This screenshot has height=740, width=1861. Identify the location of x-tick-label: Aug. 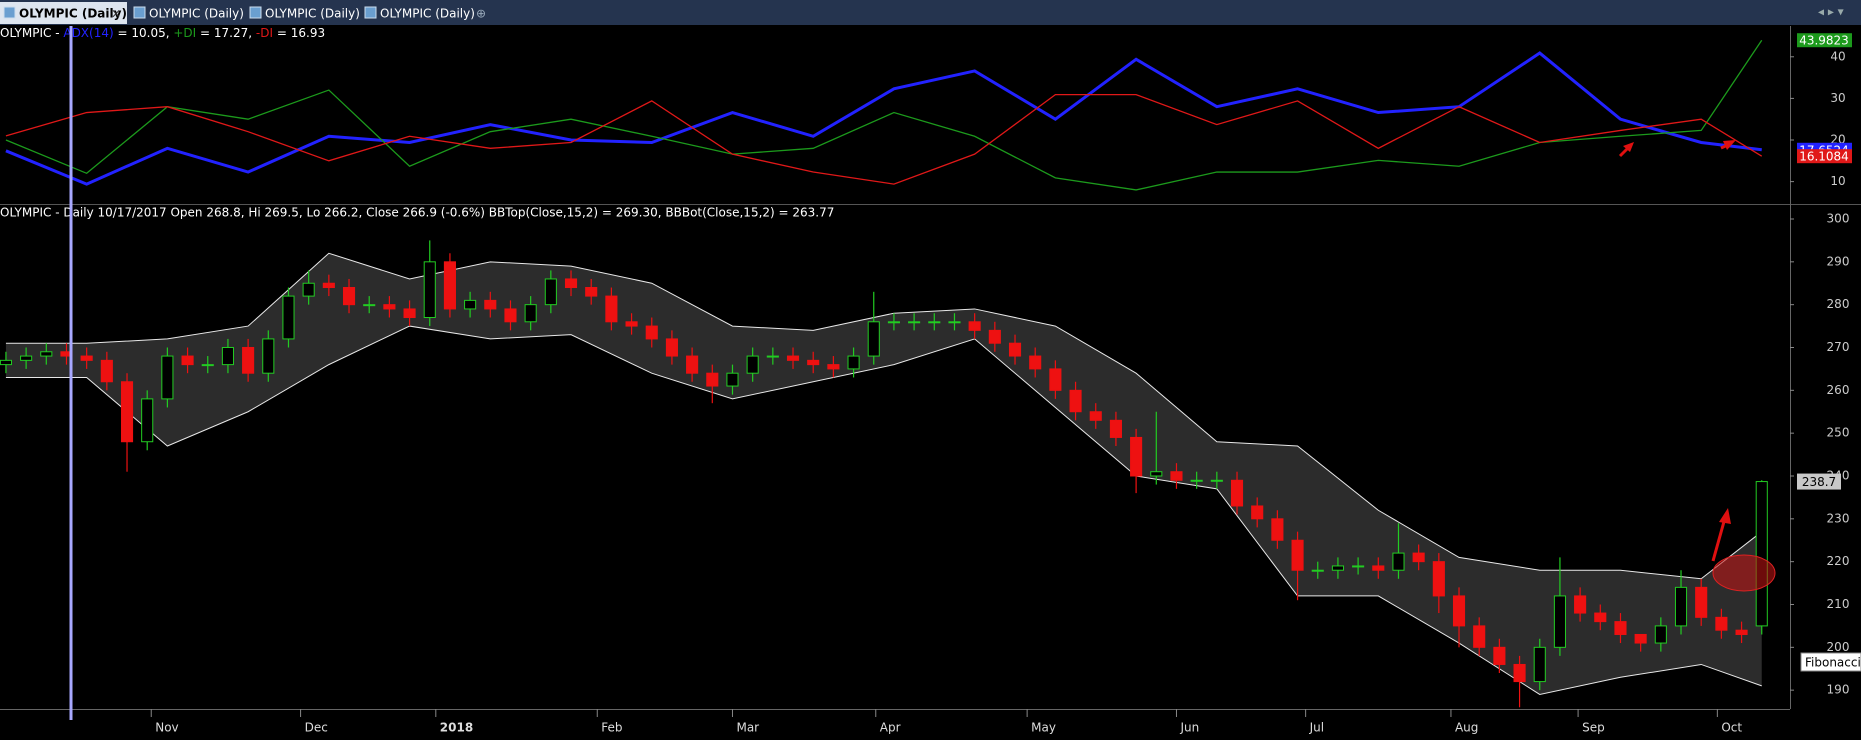
(1466, 728).